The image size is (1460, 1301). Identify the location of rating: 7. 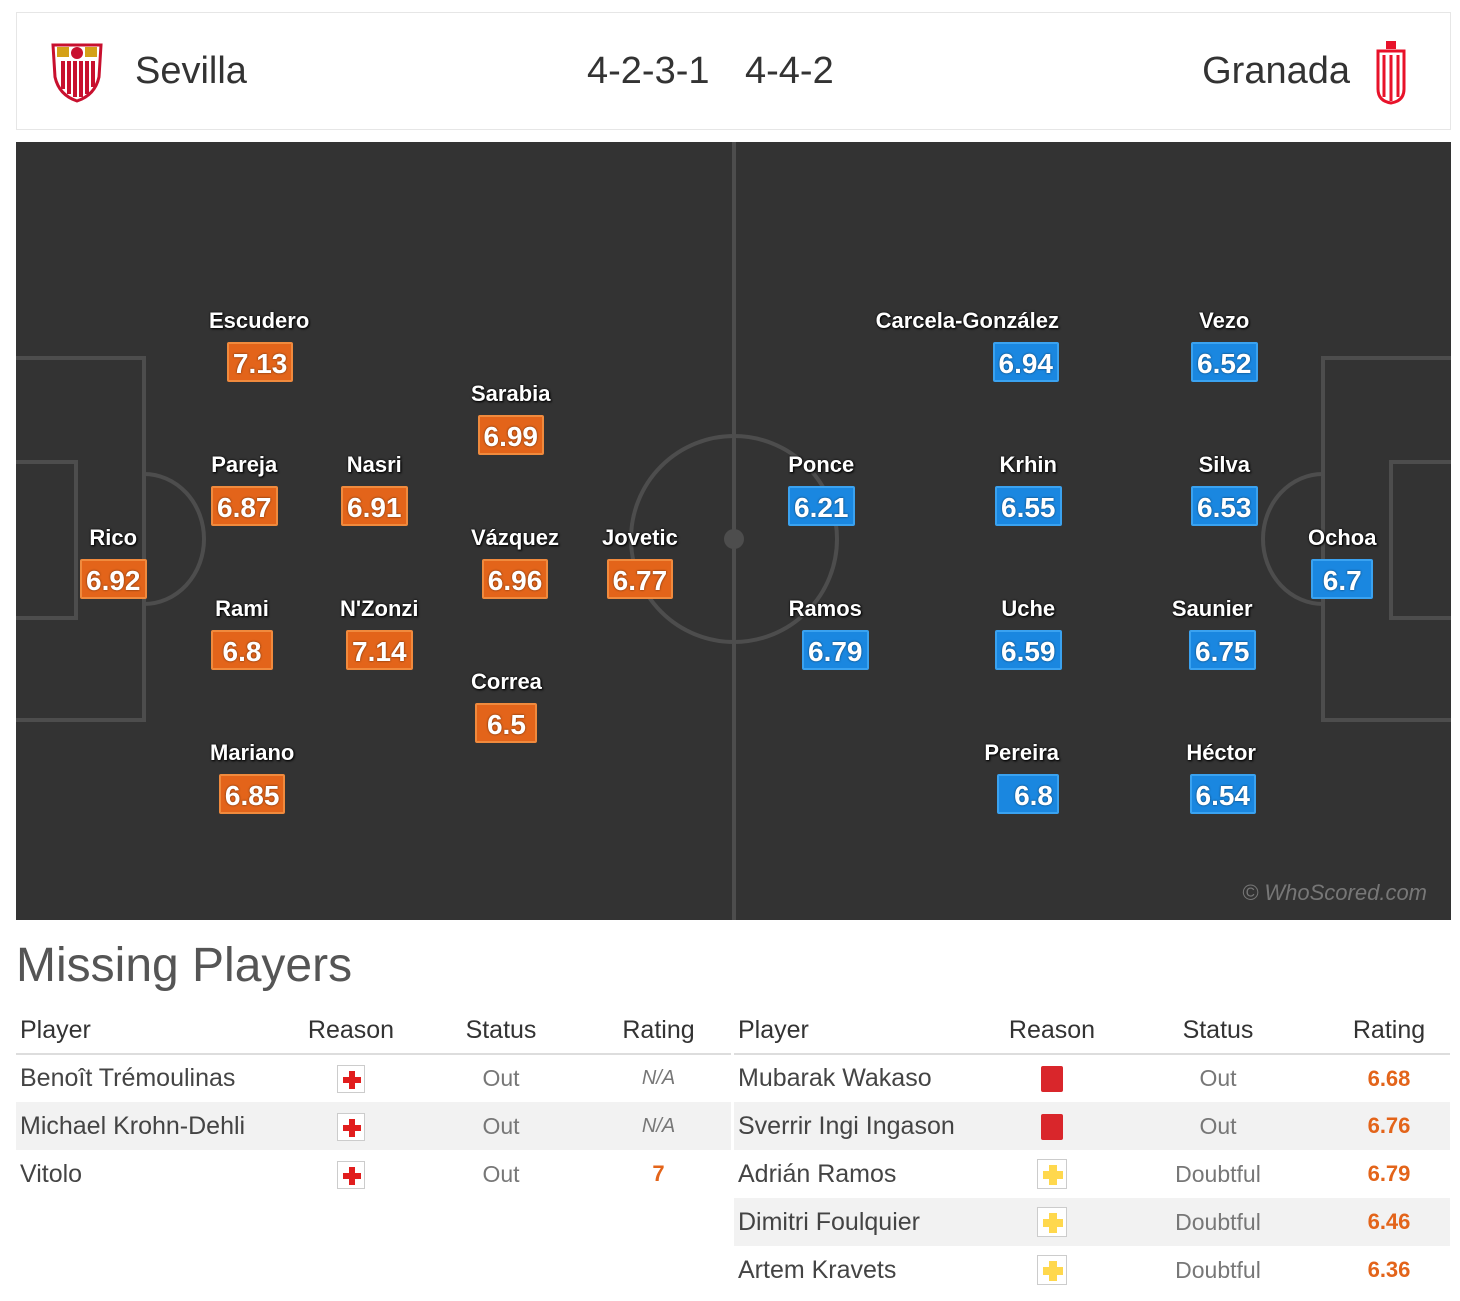
(658, 1173).